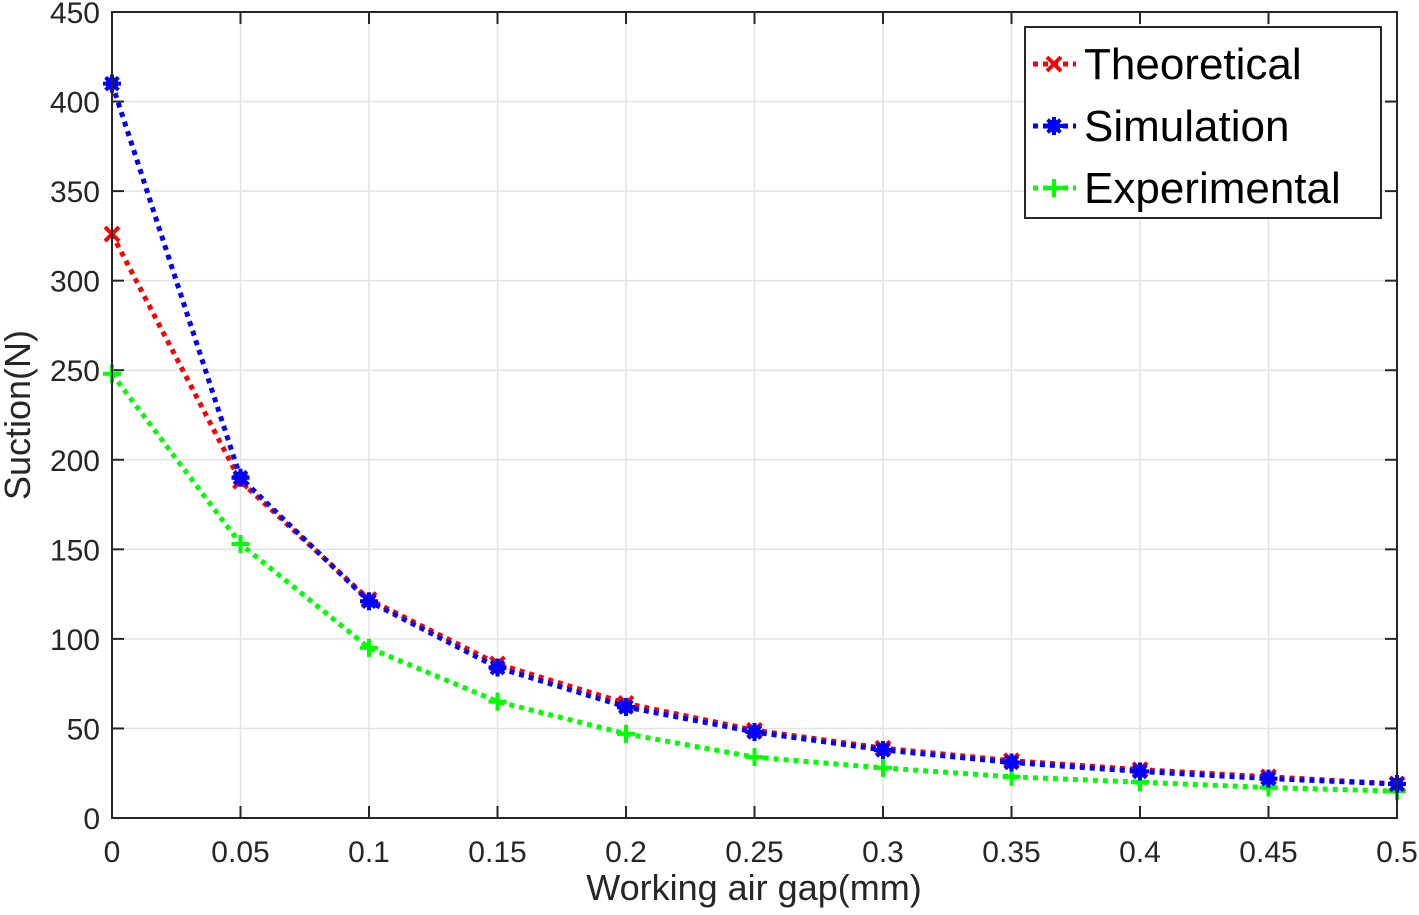  Describe the element at coordinates (75, 15) in the screenshot. I see `y-tick-label: 450` at that location.